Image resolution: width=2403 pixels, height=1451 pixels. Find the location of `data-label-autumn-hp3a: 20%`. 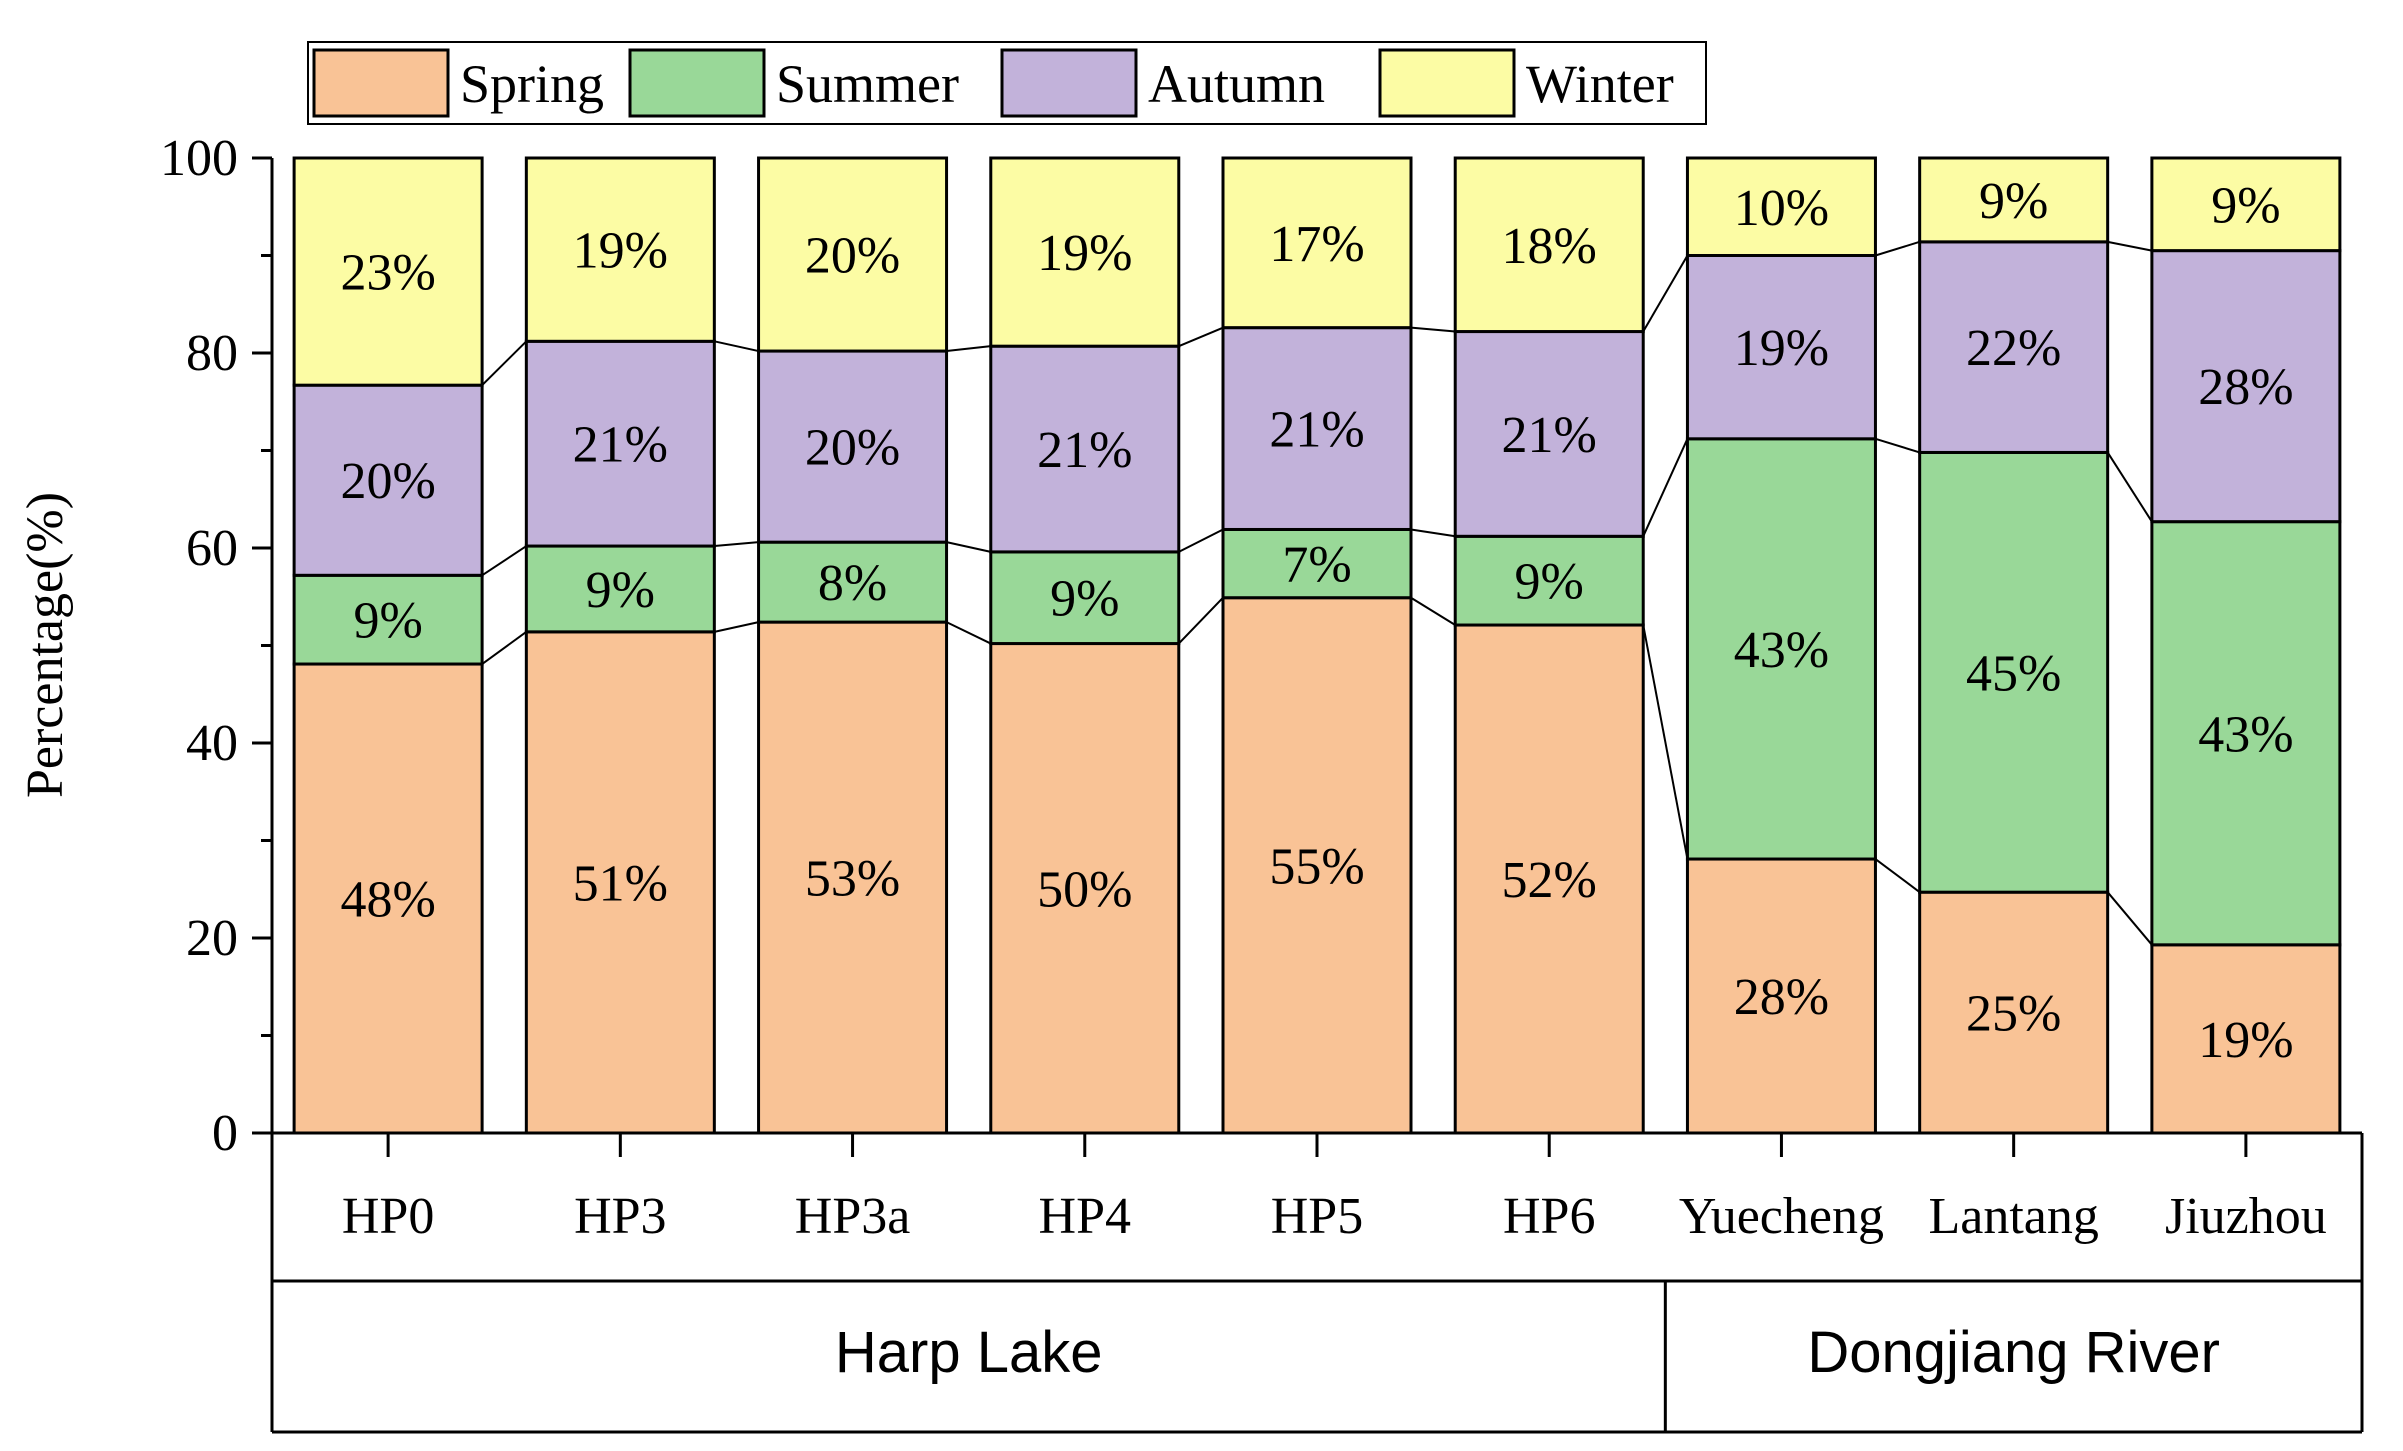

data-label-autumn-hp3a: 20% is located at coordinates (852, 448).